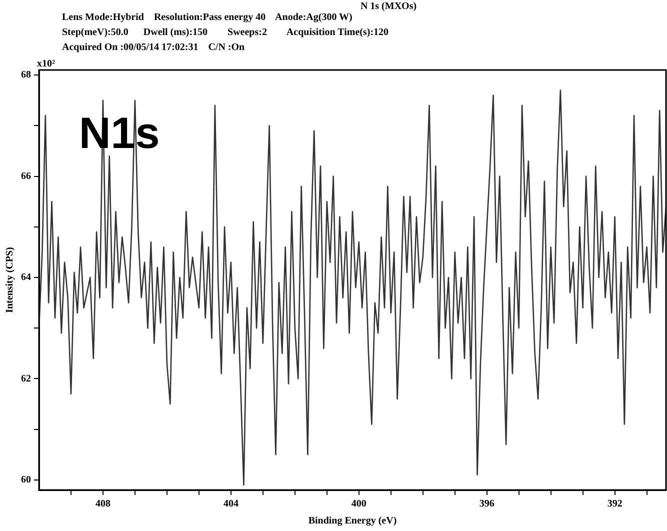  What do you see at coordinates (26, 75) in the screenshot?
I see `y-tick-label: 68` at bounding box center [26, 75].